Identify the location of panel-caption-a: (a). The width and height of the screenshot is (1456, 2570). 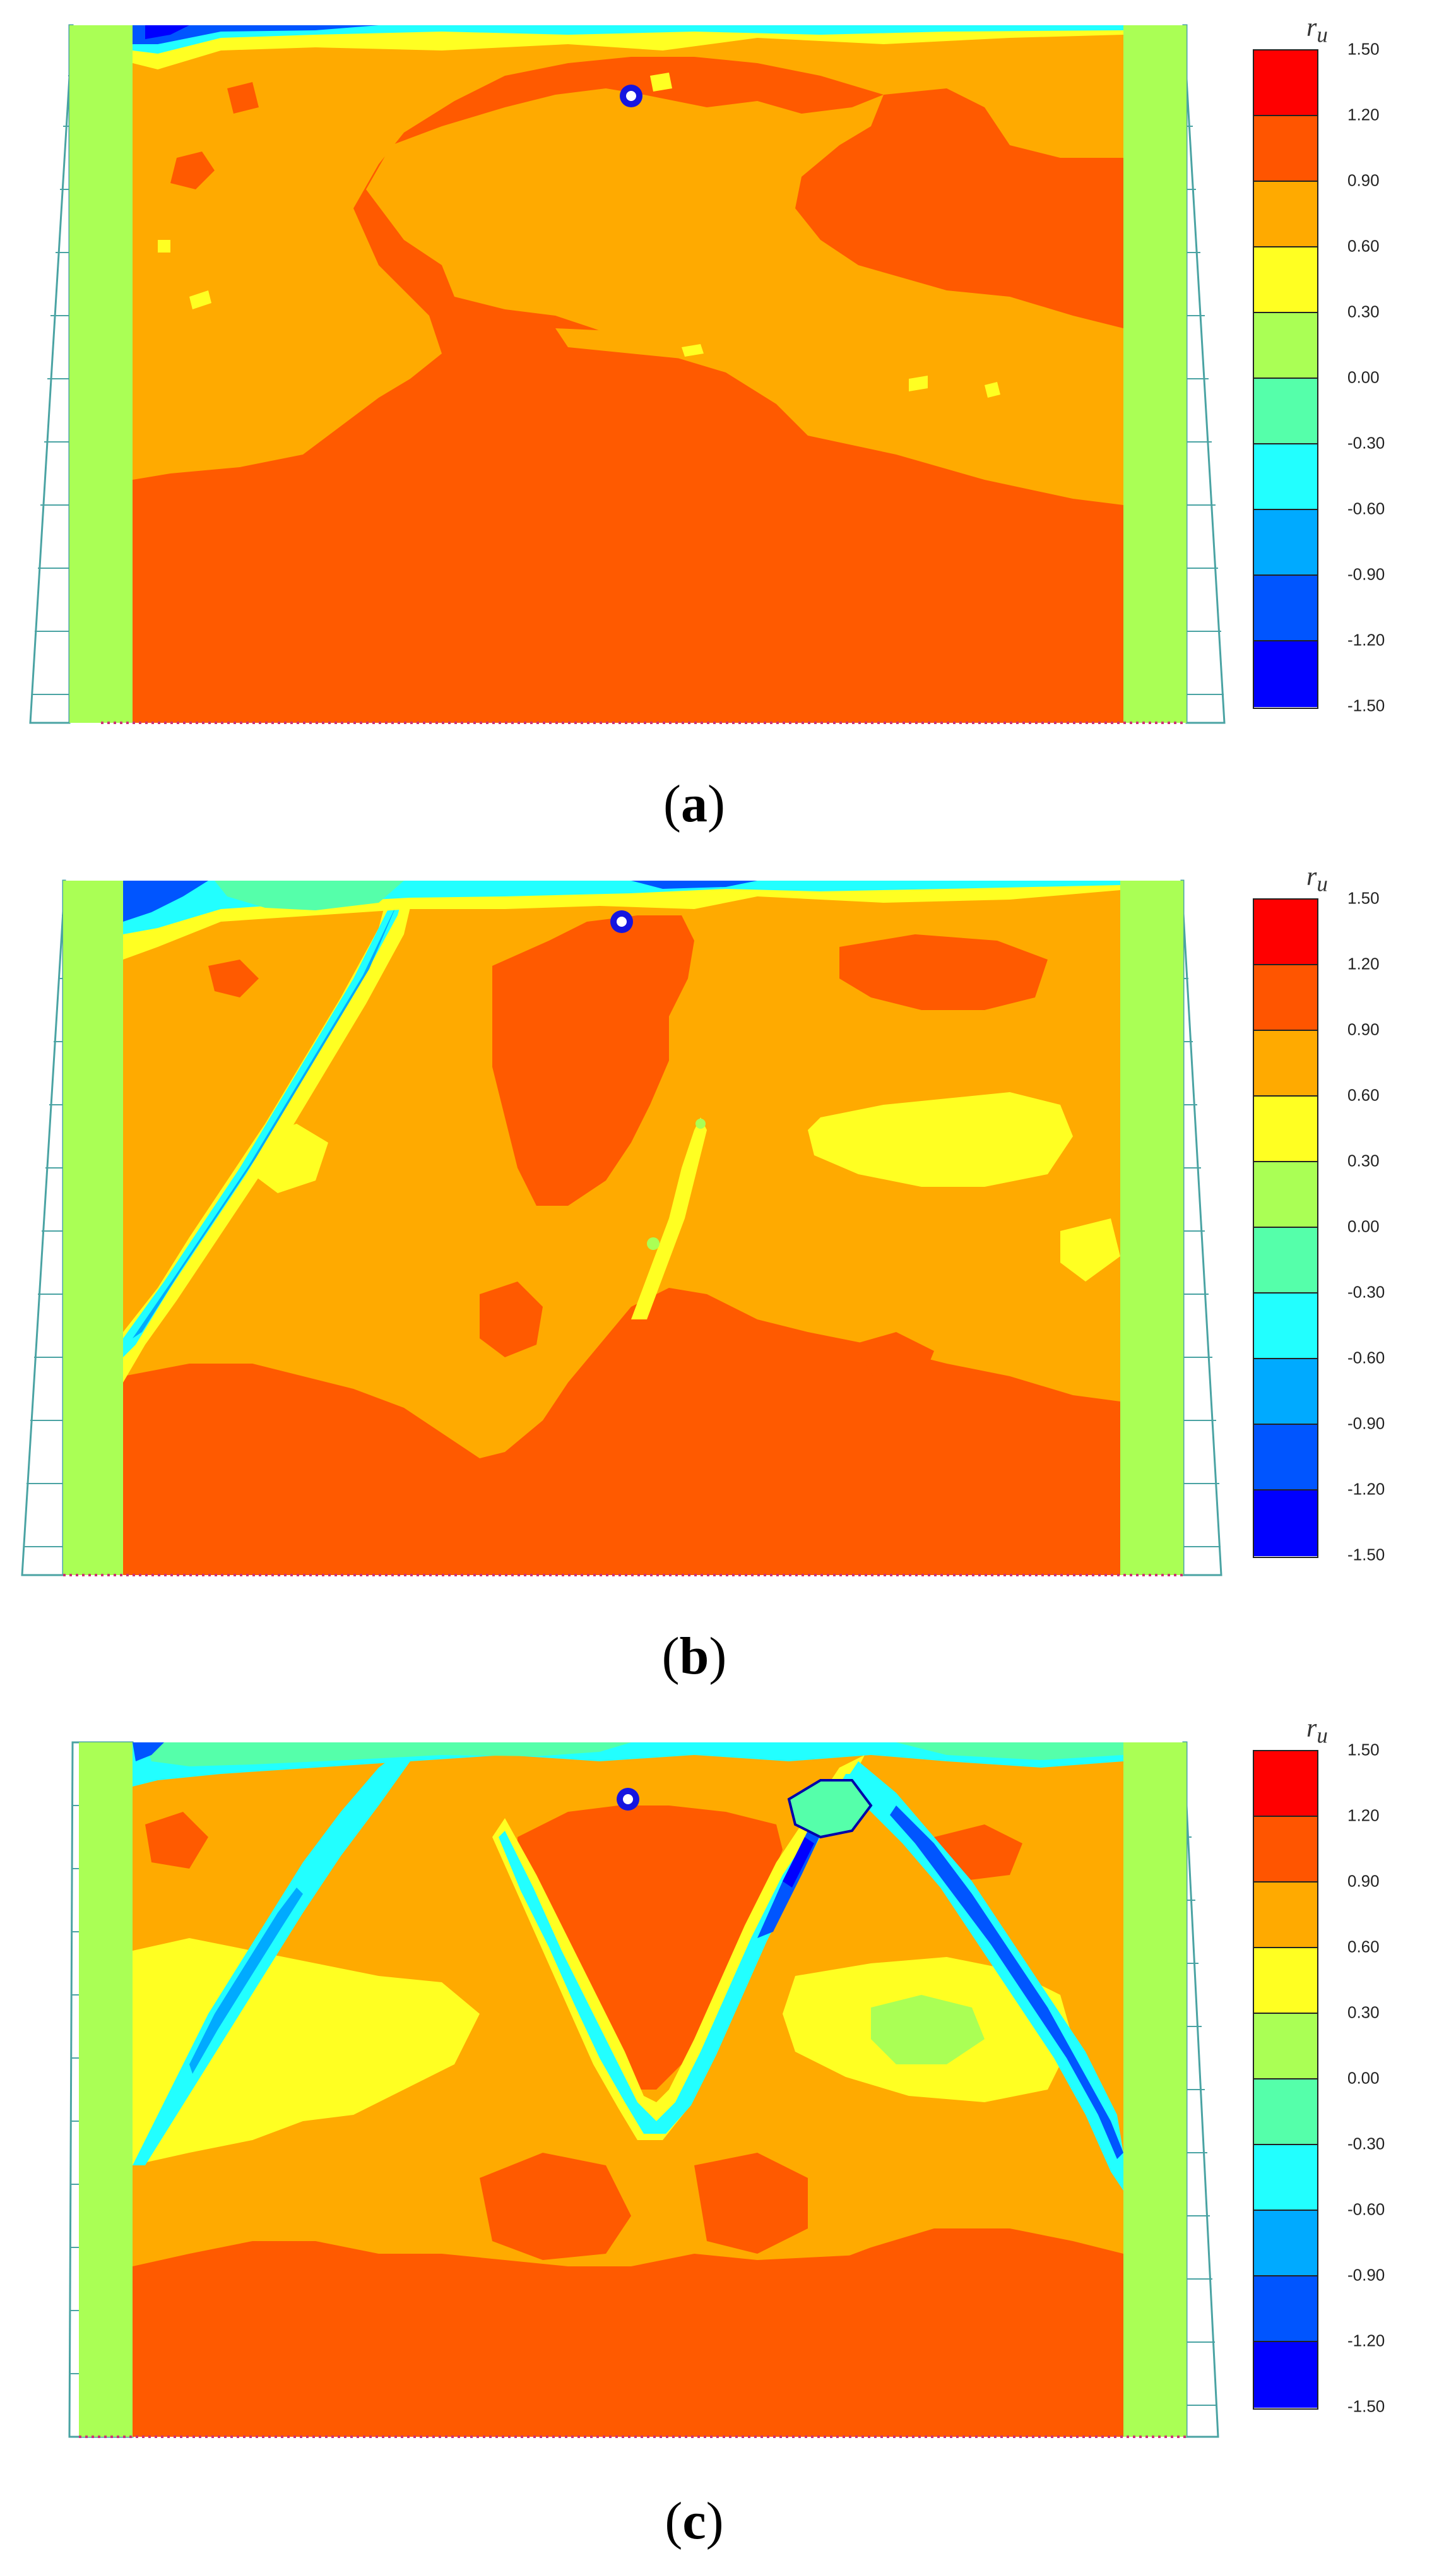
(694, 804).